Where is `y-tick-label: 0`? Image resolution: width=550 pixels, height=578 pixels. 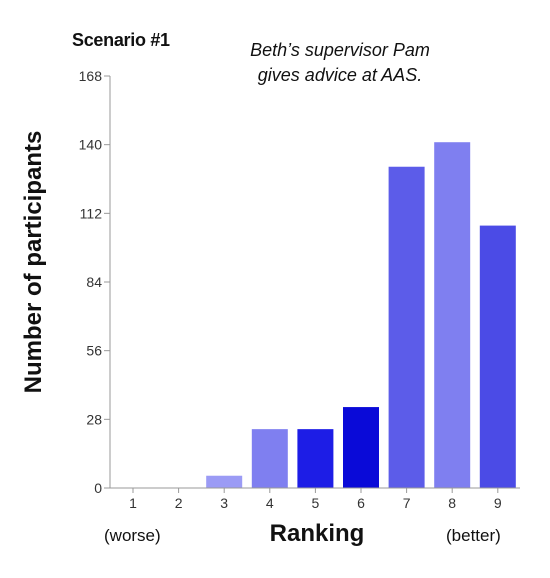
y-tick-label: 0 is located at coordinates (98, 488).